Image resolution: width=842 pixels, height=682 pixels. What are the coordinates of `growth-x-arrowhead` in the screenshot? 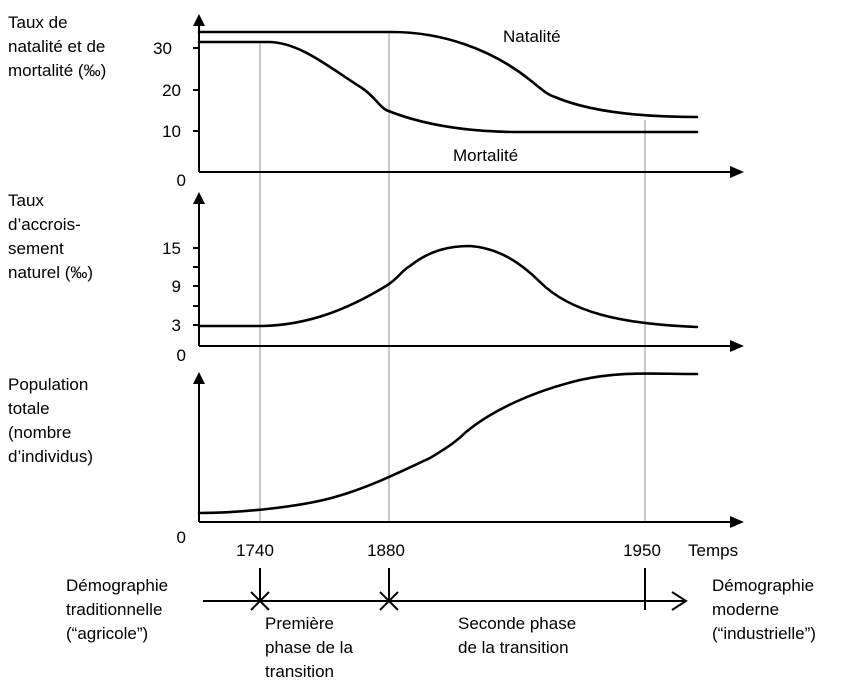 It's located at (737, 346).